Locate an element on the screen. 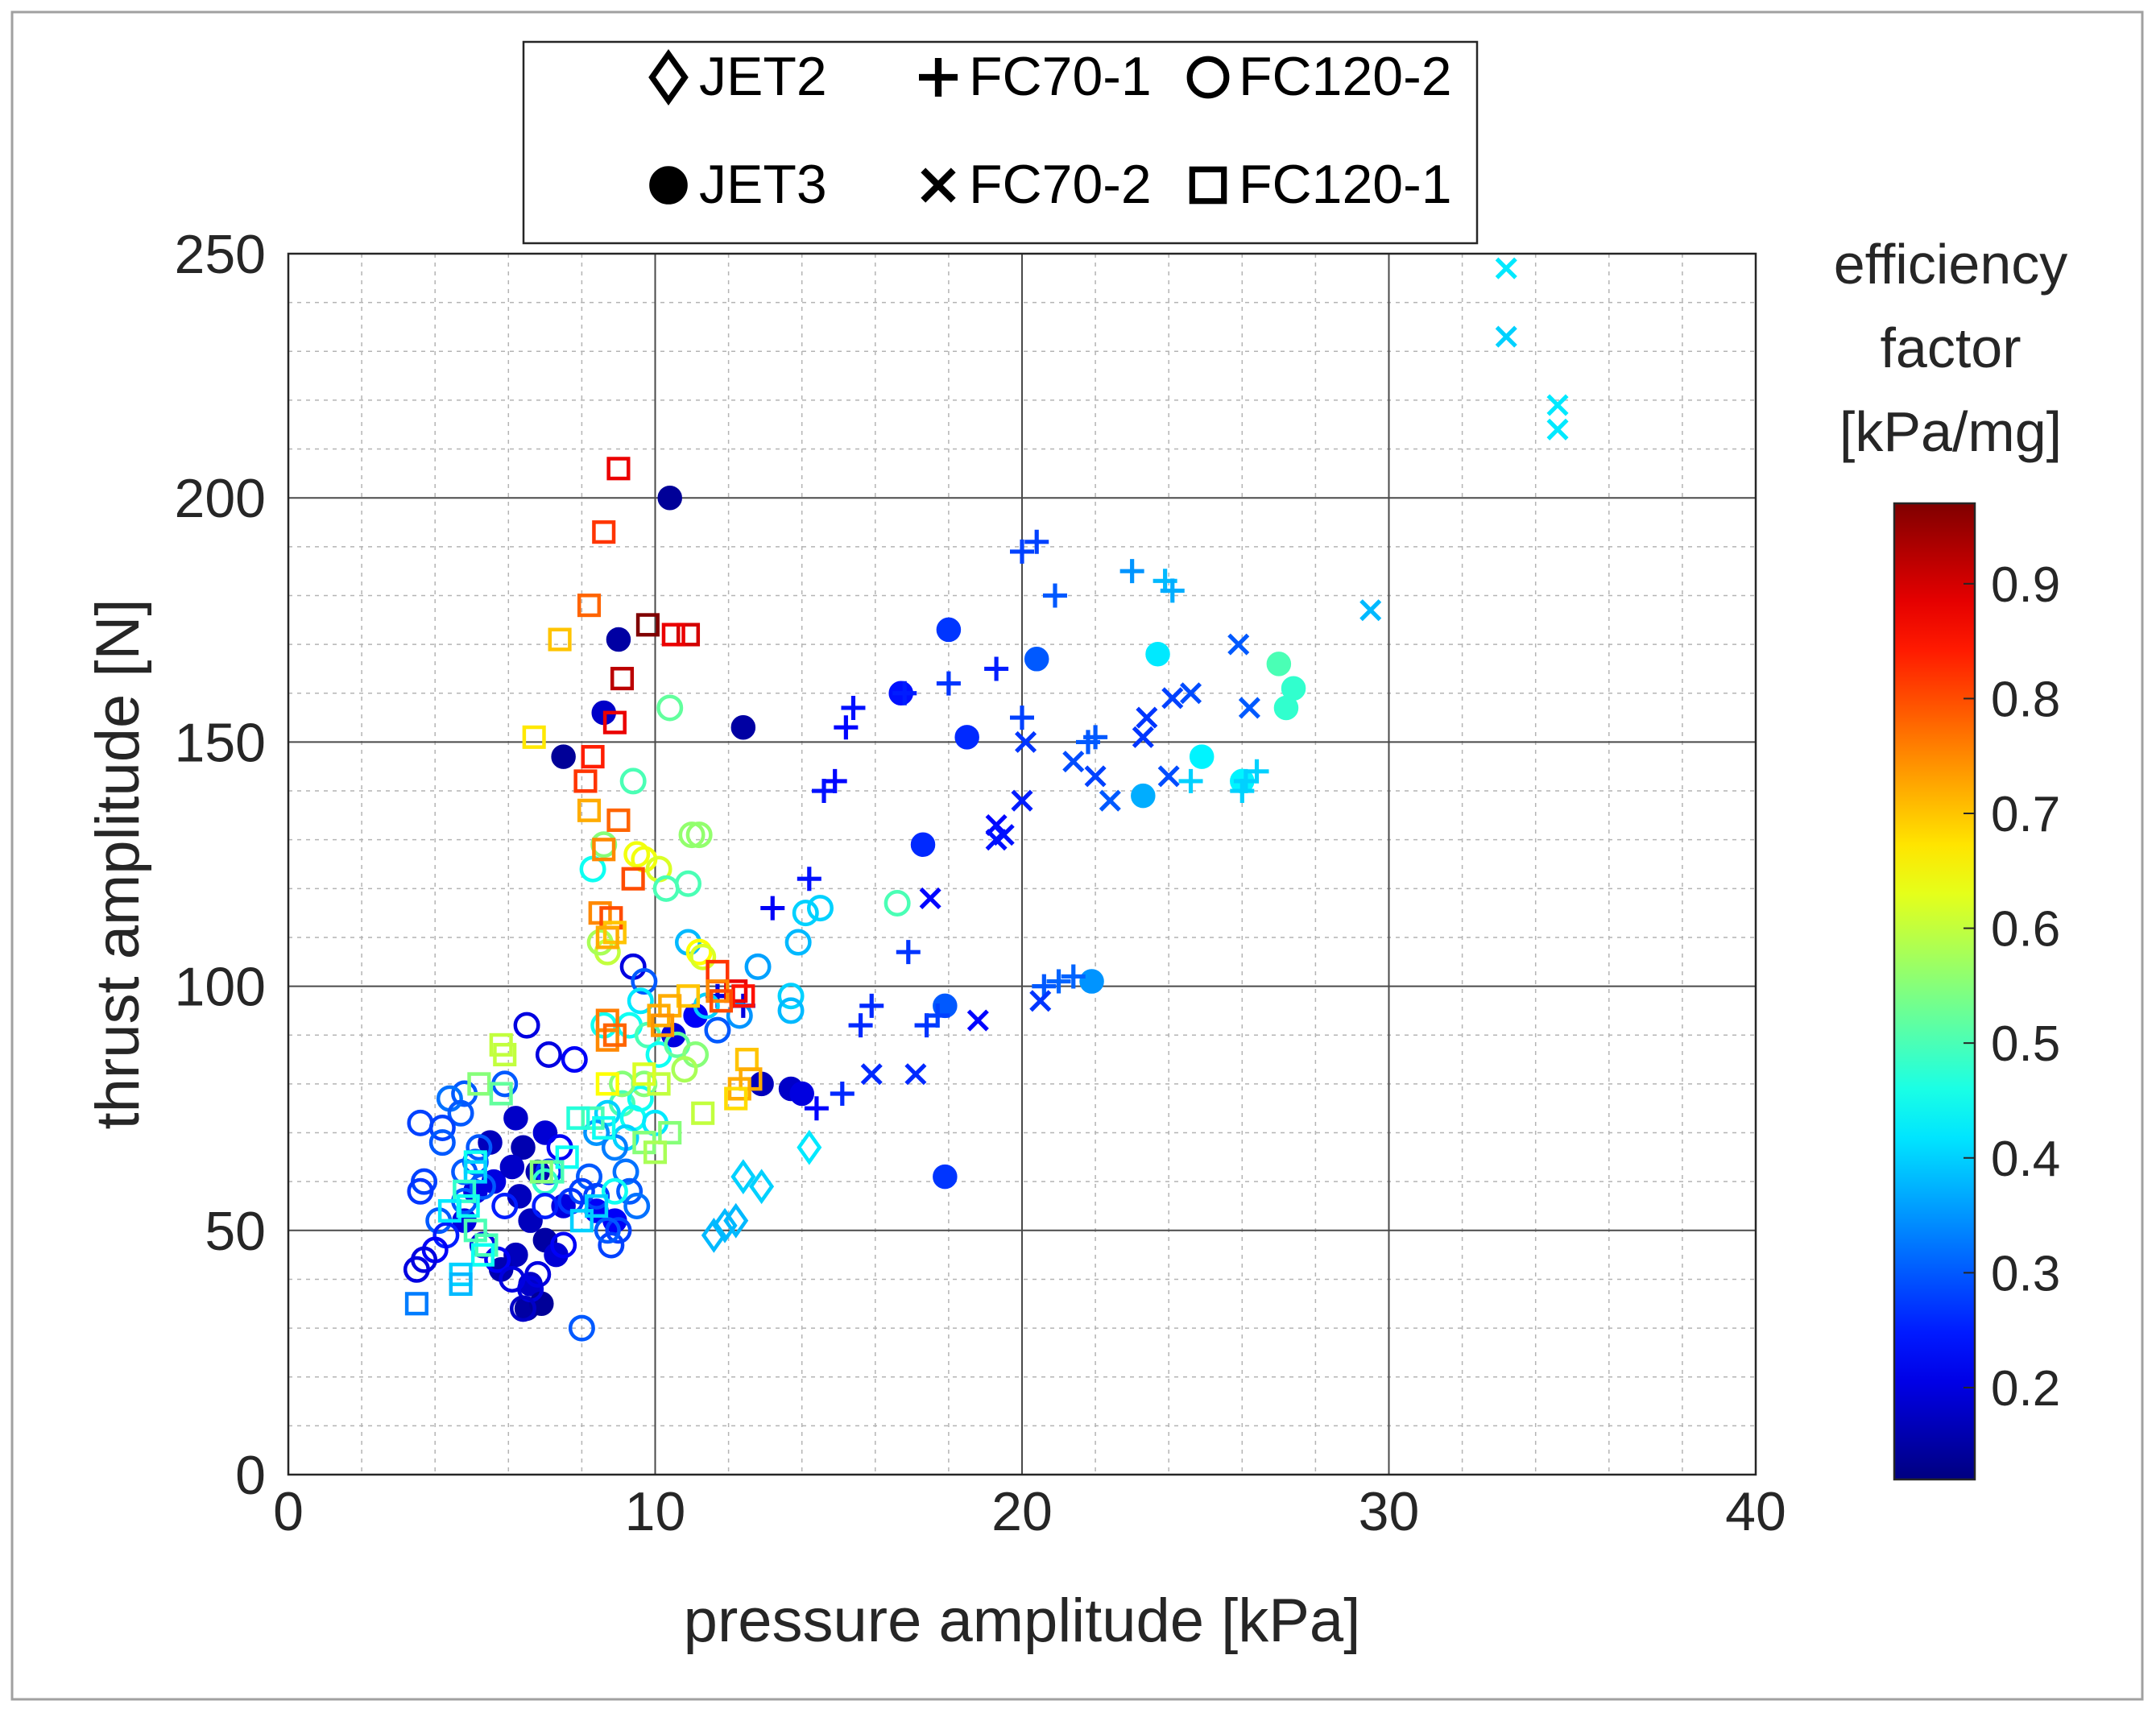 The image size is (2156, 1713). x-axis-ticks: 0 10 20 30 40 is located at coordinates (1029, 1511).